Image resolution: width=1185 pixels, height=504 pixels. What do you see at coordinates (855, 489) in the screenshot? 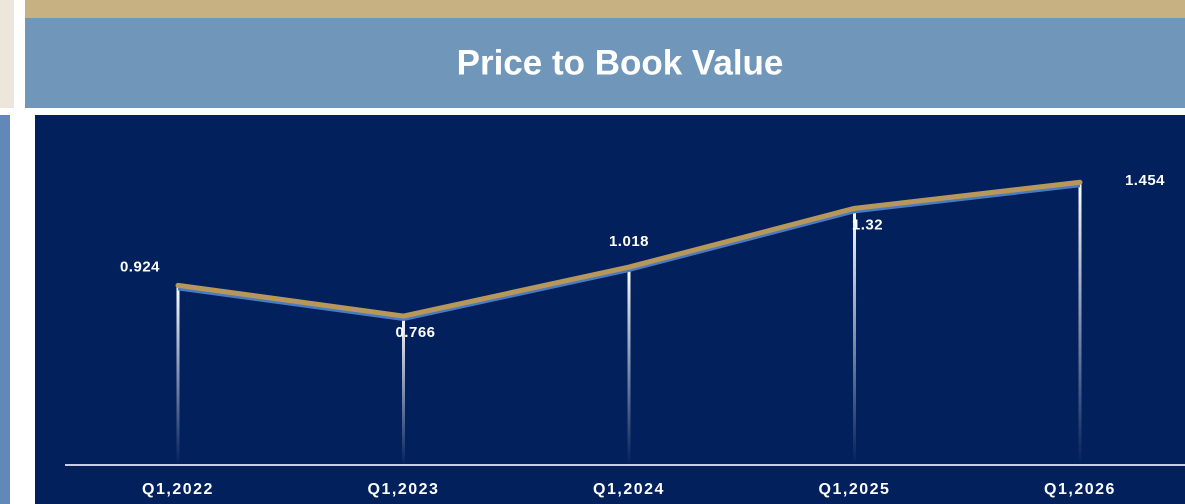
I see `x-tick-label: Q1,2025` at bounding box center [855, 489].